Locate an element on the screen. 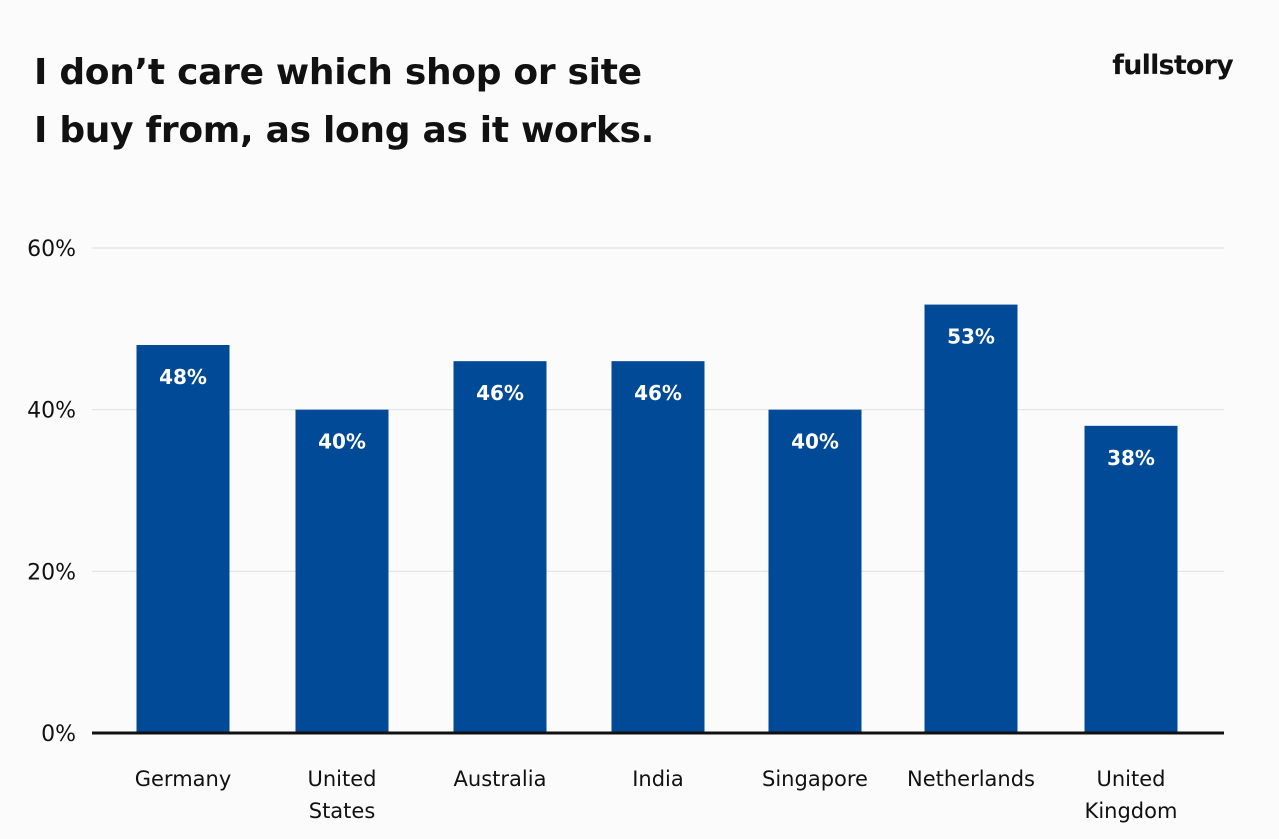 The image size is (1279, 839). fullstory-logo: fullstory is located at coordinates (1173, 65).